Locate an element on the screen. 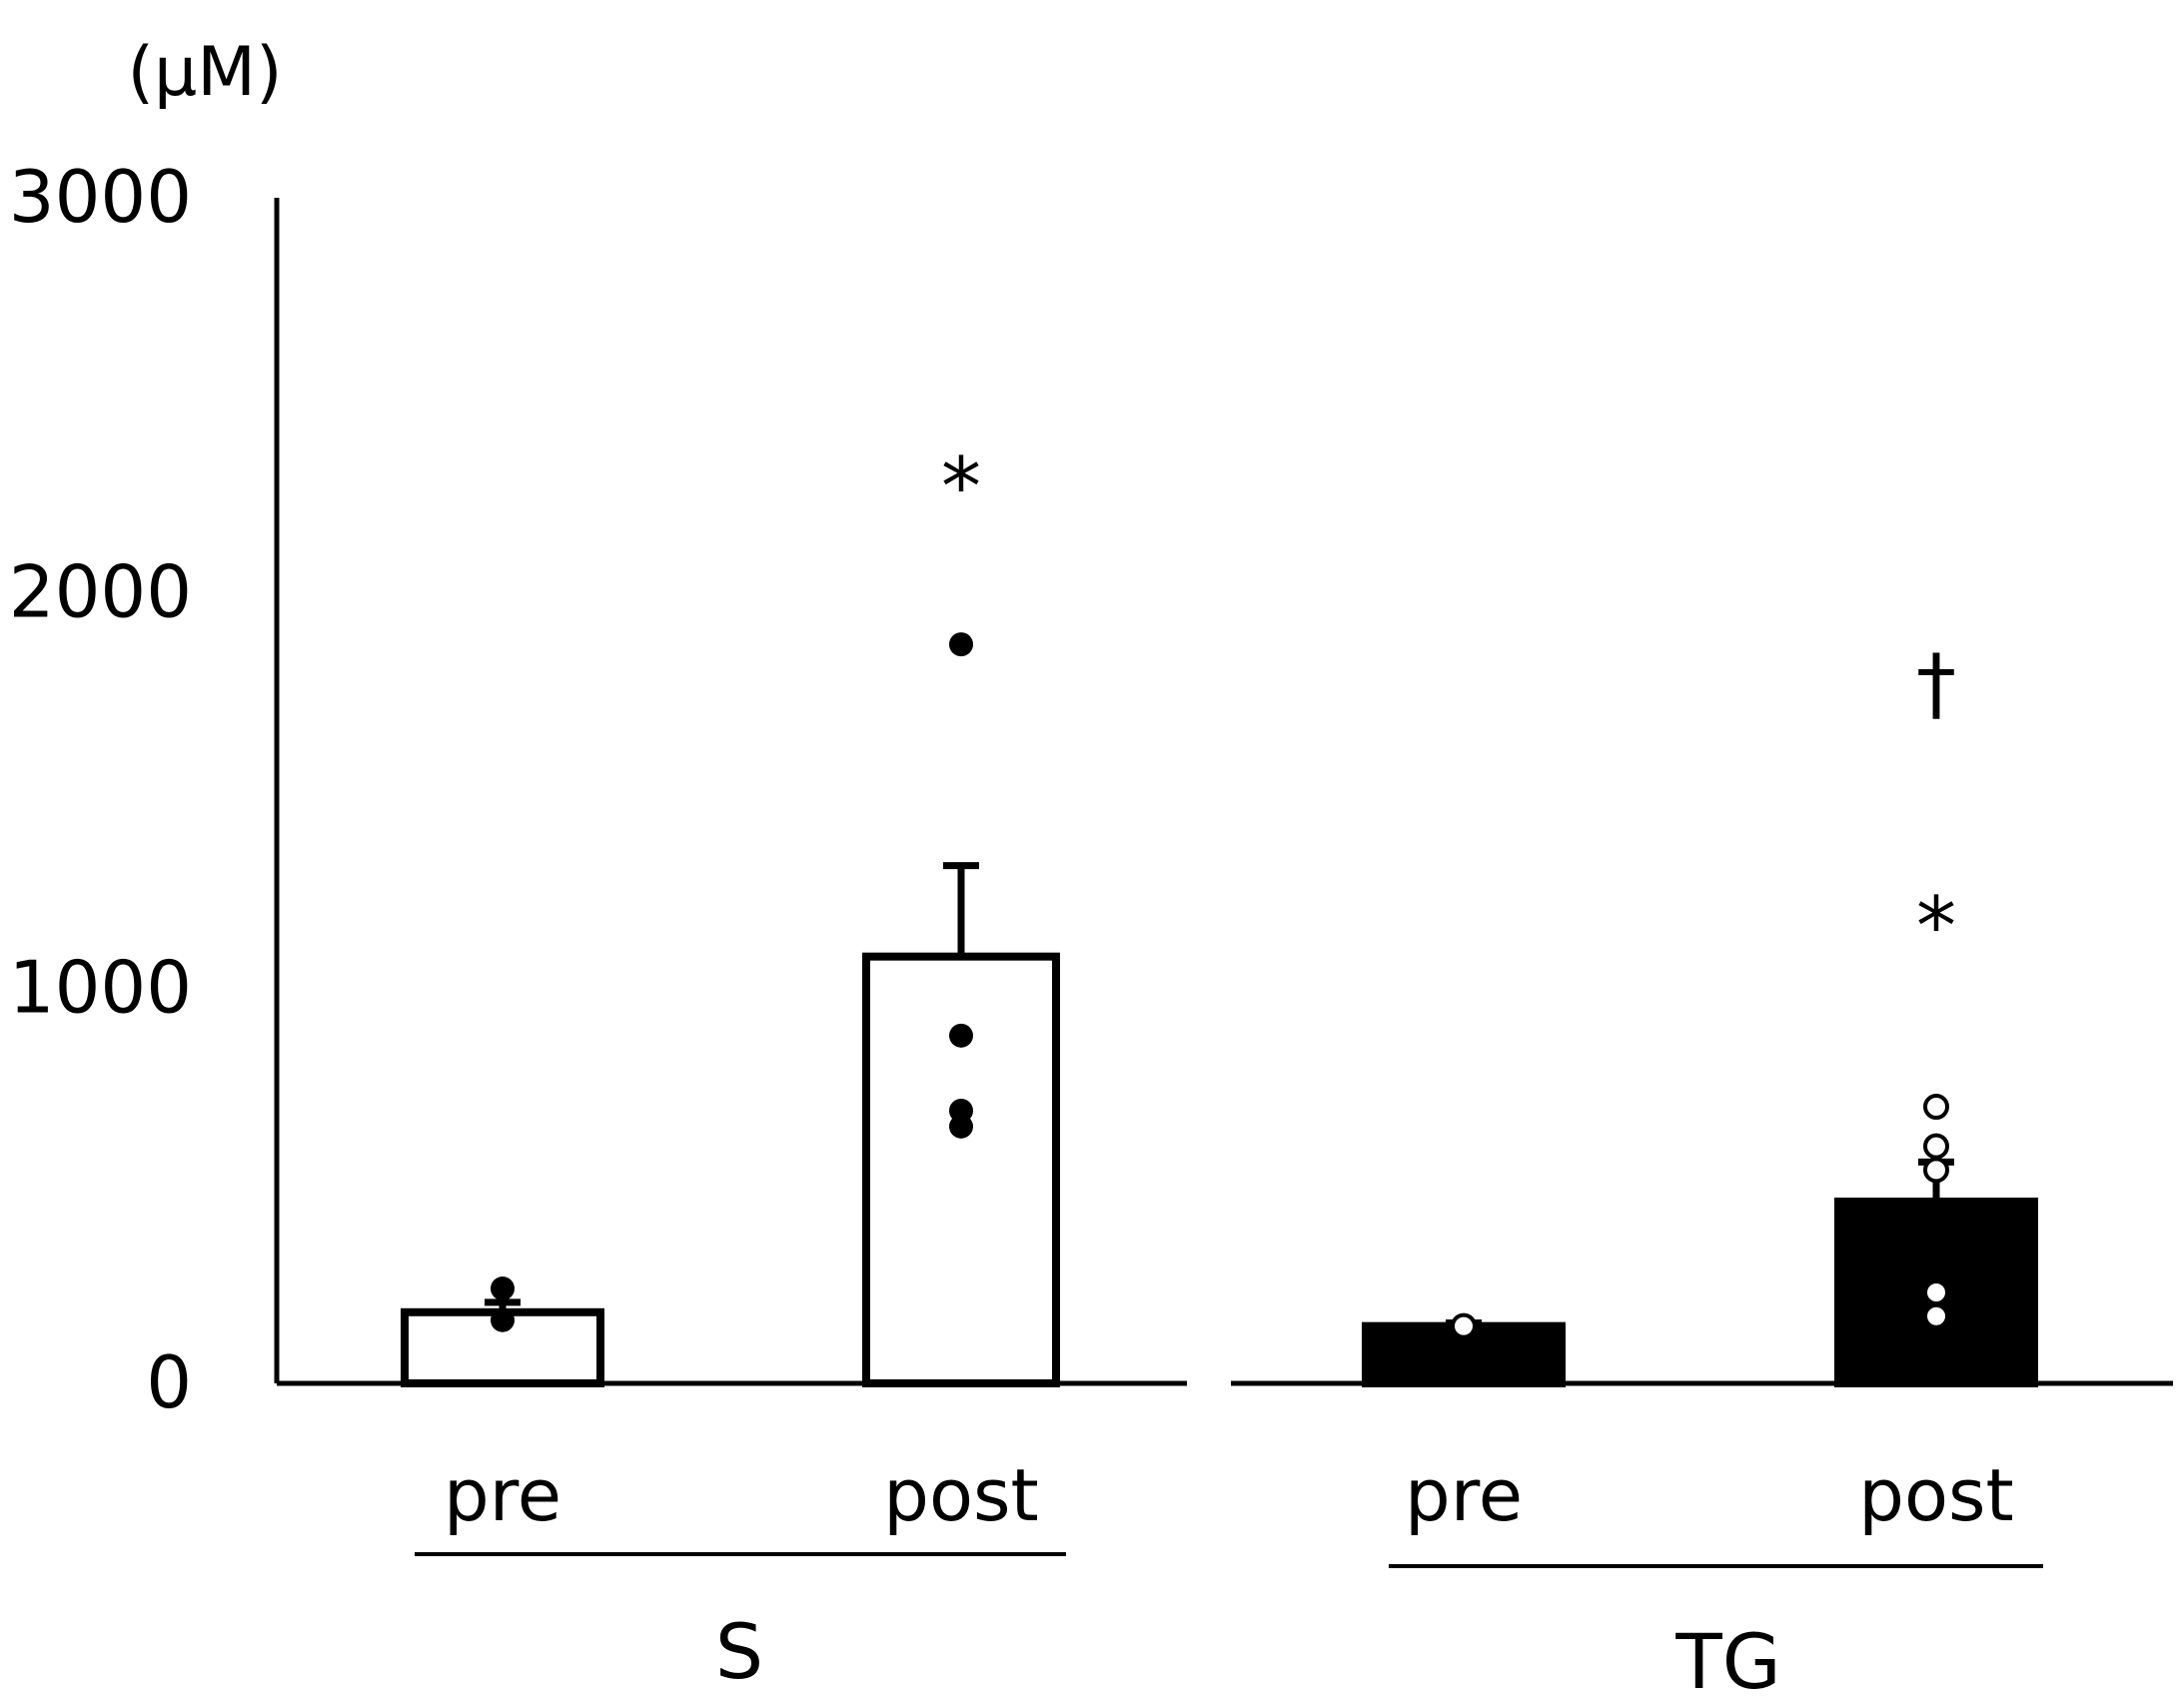 The width and height of the screenshot is (2184, 1704). y-tick-label: 0 is located at coordinates (169, 1382).